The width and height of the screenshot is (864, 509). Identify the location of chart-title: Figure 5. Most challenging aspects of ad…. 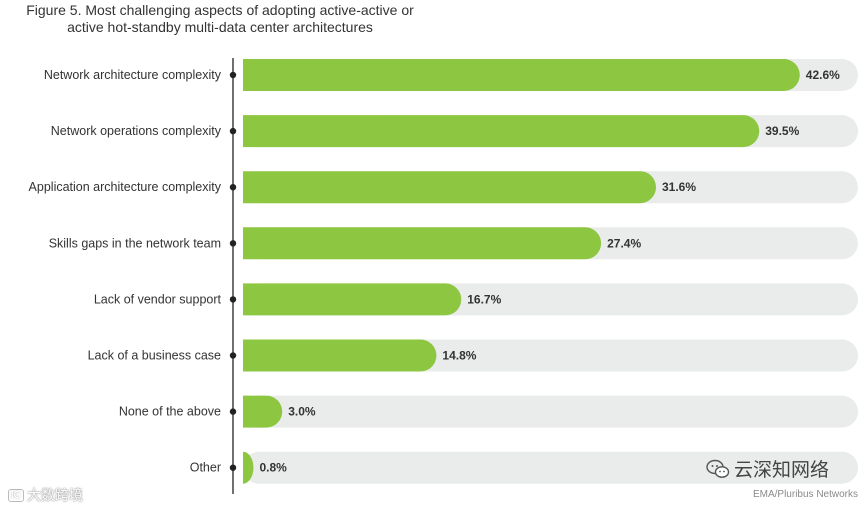
(220, 19).